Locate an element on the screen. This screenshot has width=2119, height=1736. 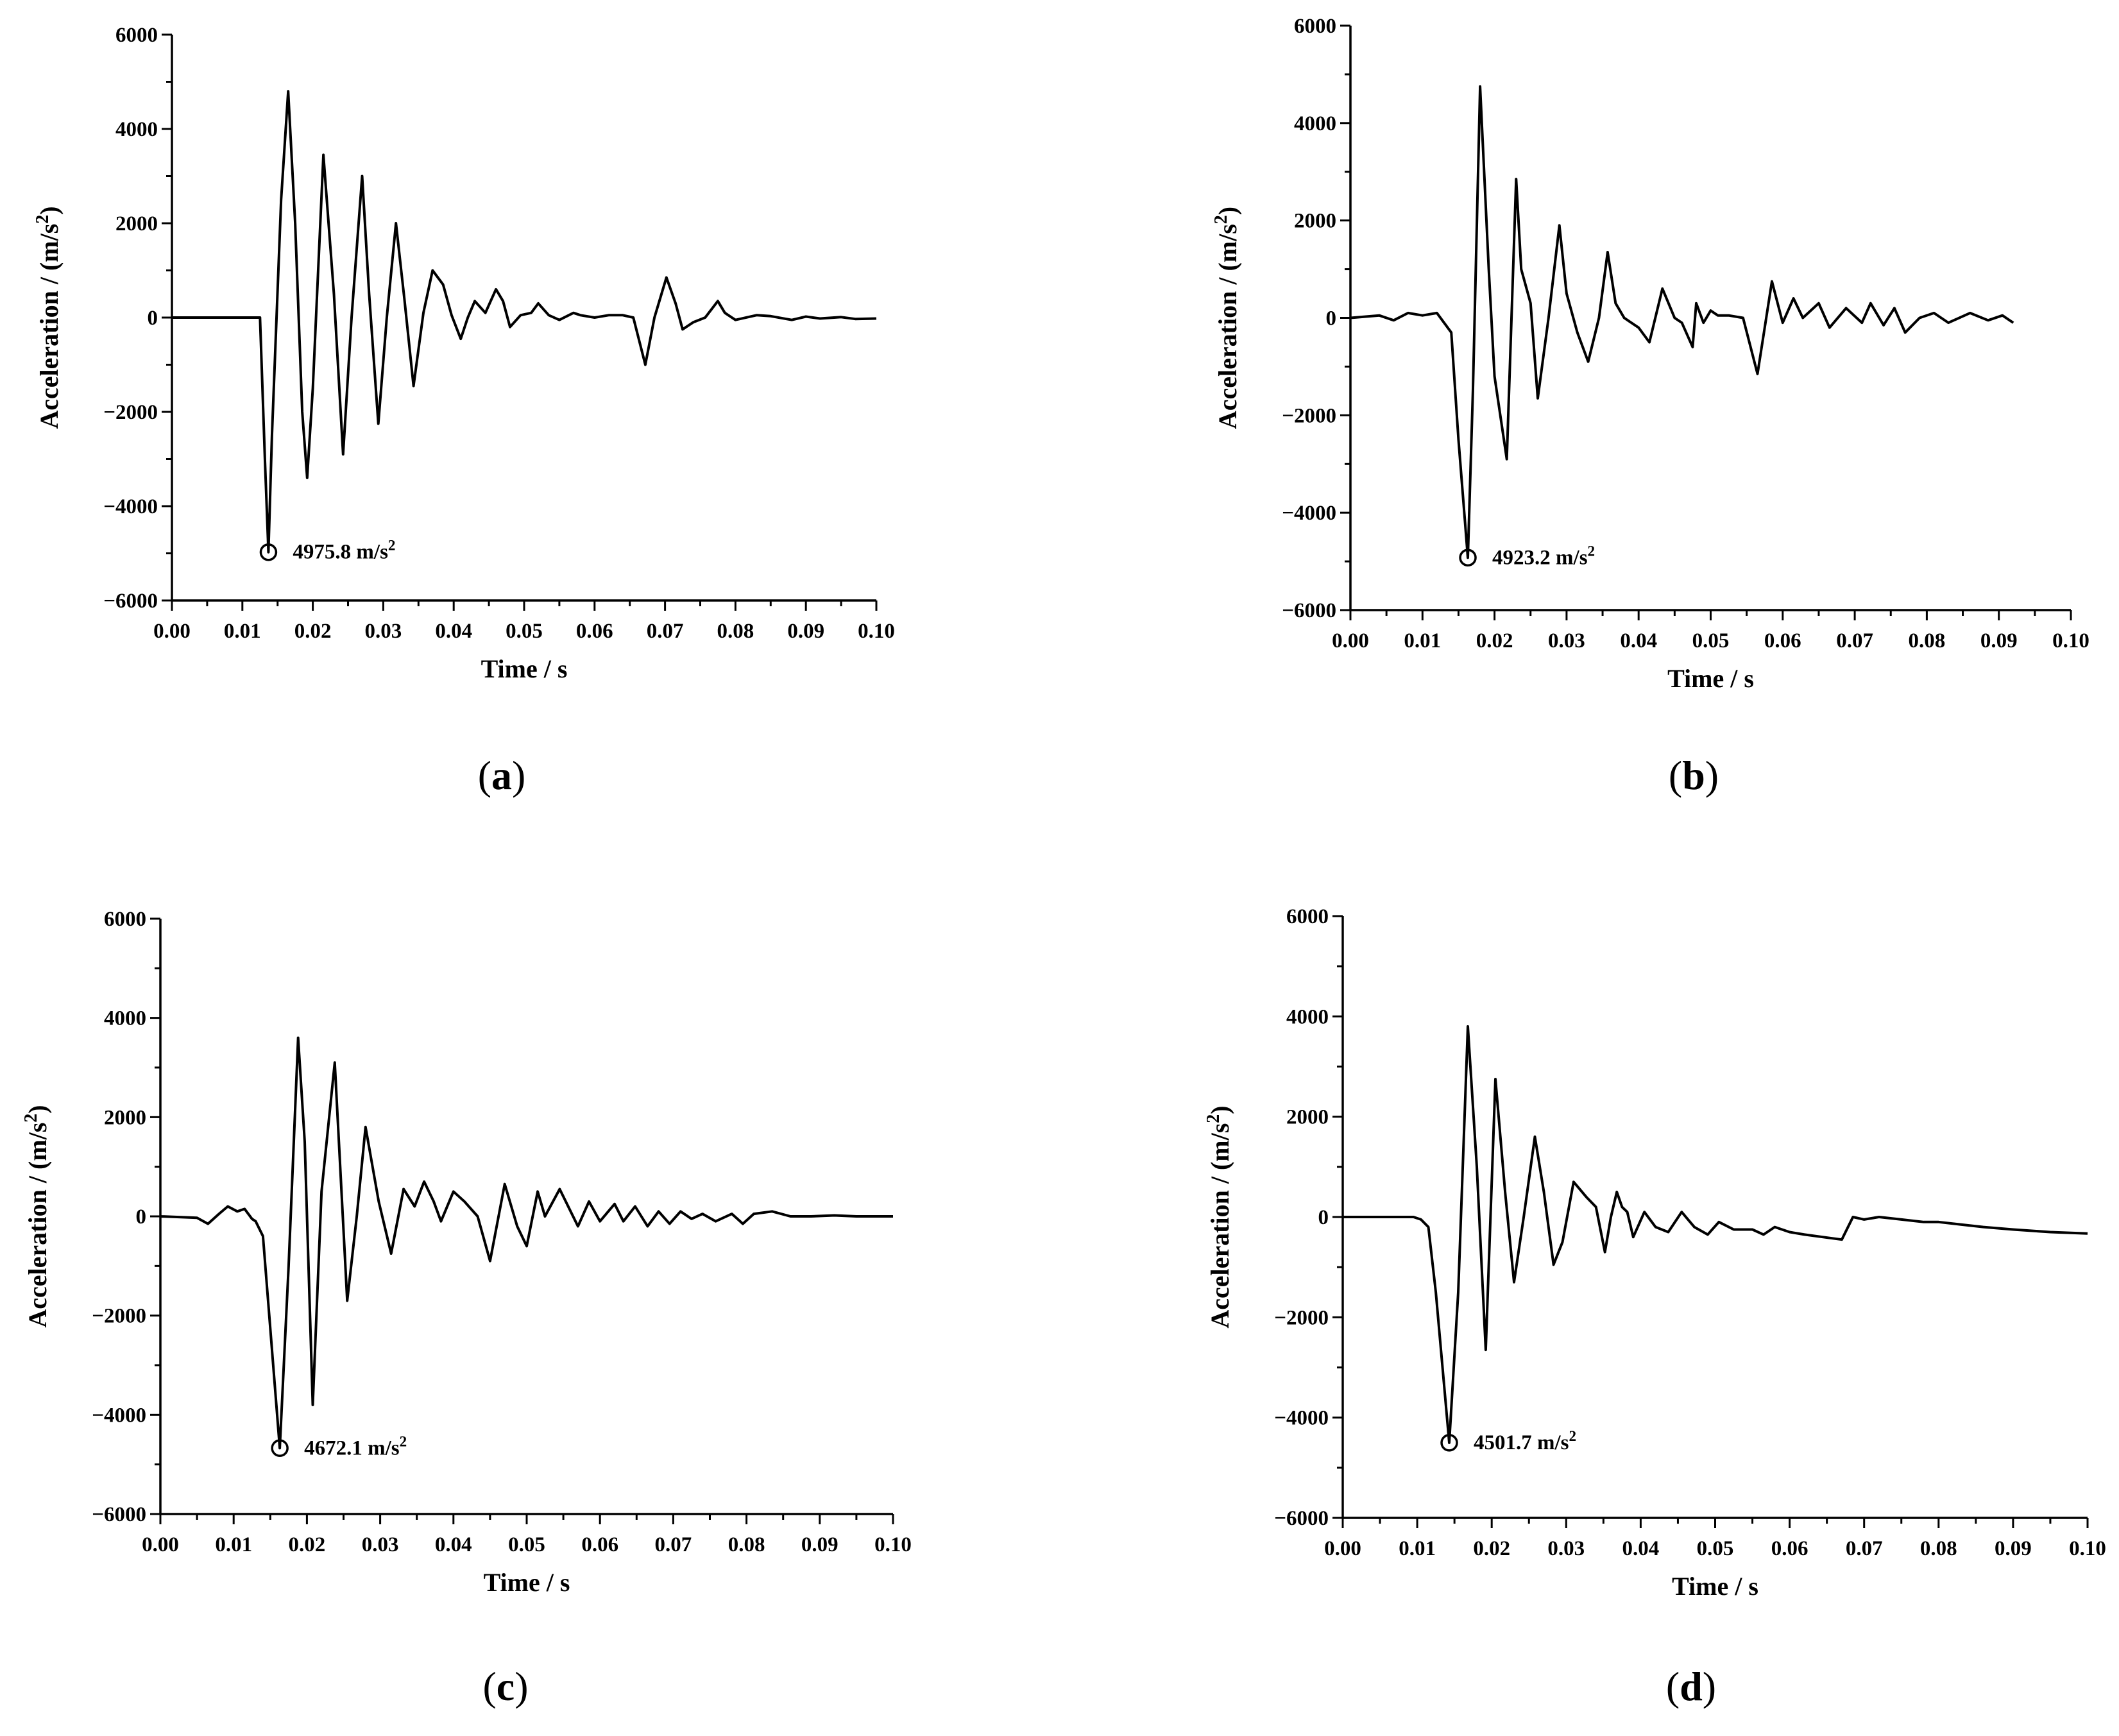
peak-annotation: 4923.2 m/s2 is located at coordinates (1543, 555).